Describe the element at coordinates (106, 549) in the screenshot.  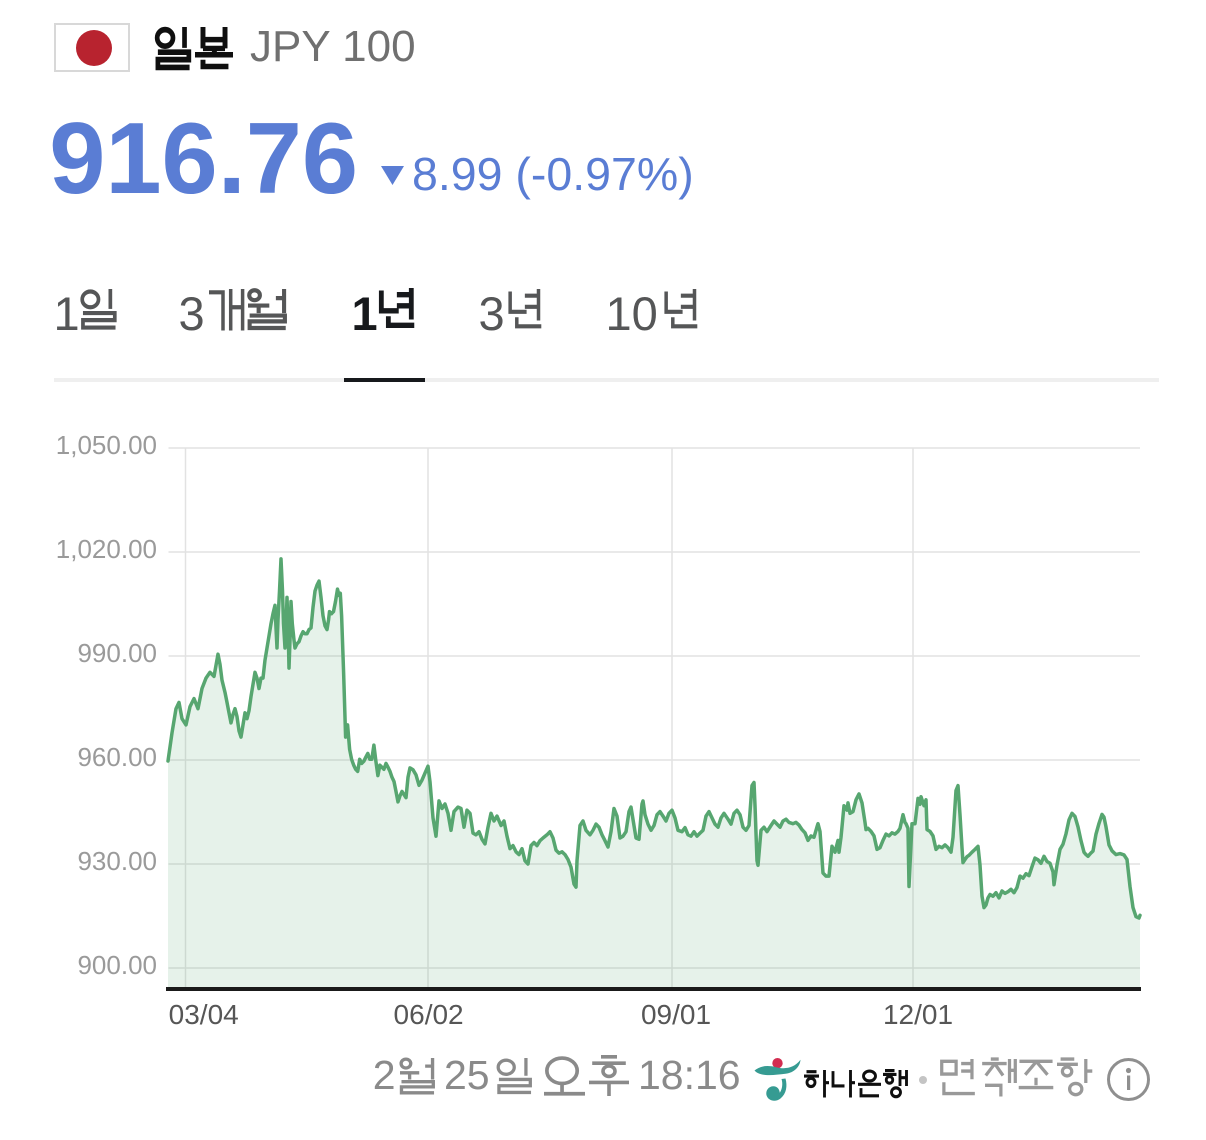
I see `svg-text: 1,020.00` at that location.